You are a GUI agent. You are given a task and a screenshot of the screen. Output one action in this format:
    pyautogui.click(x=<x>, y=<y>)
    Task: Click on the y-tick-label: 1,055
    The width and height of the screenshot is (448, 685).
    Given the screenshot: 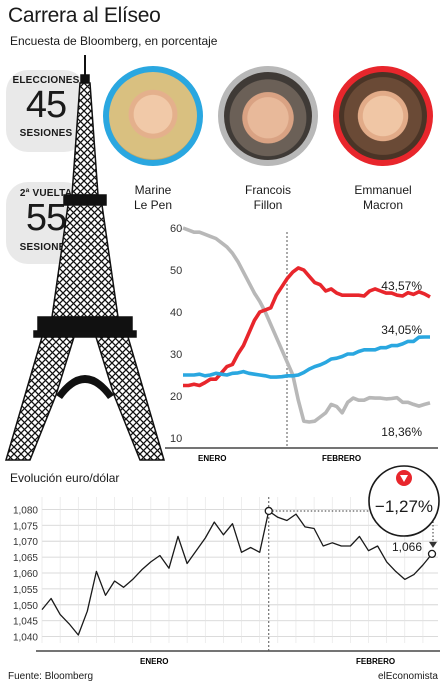 What is the action you would take?
    pyautogui.click(x=25, y=590)
    